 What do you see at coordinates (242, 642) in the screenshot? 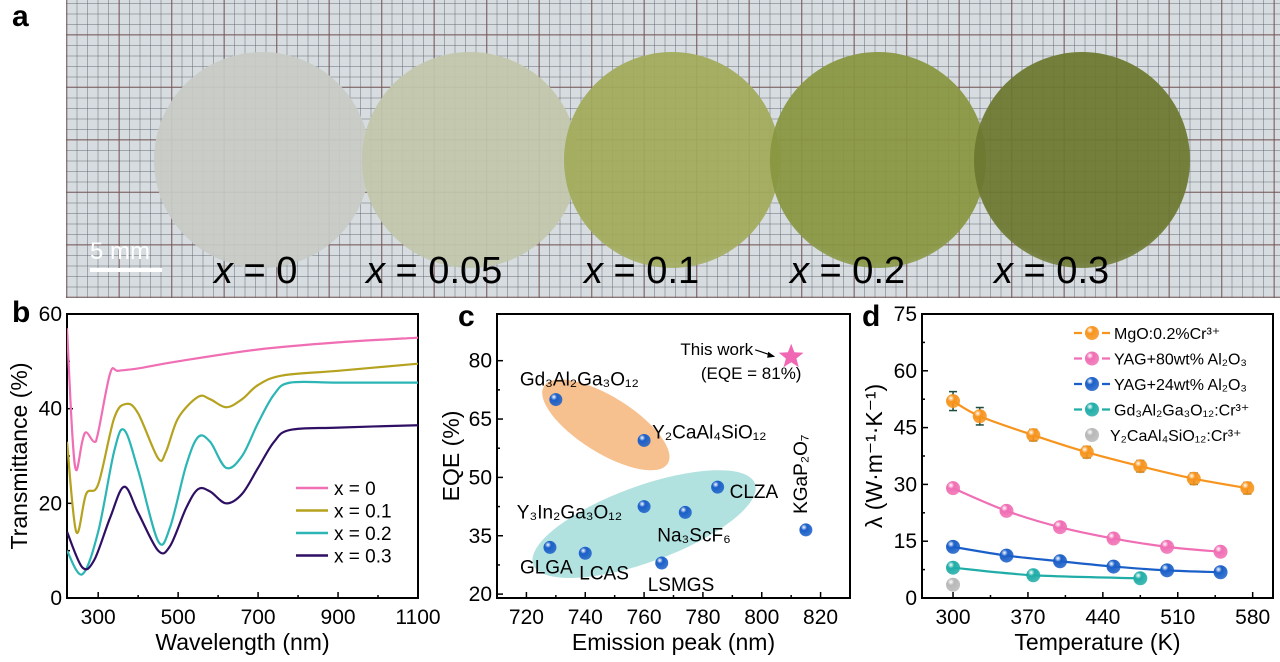
I see `x-axis-title: Wavelength (nm)` at bounding box center [242, 642].